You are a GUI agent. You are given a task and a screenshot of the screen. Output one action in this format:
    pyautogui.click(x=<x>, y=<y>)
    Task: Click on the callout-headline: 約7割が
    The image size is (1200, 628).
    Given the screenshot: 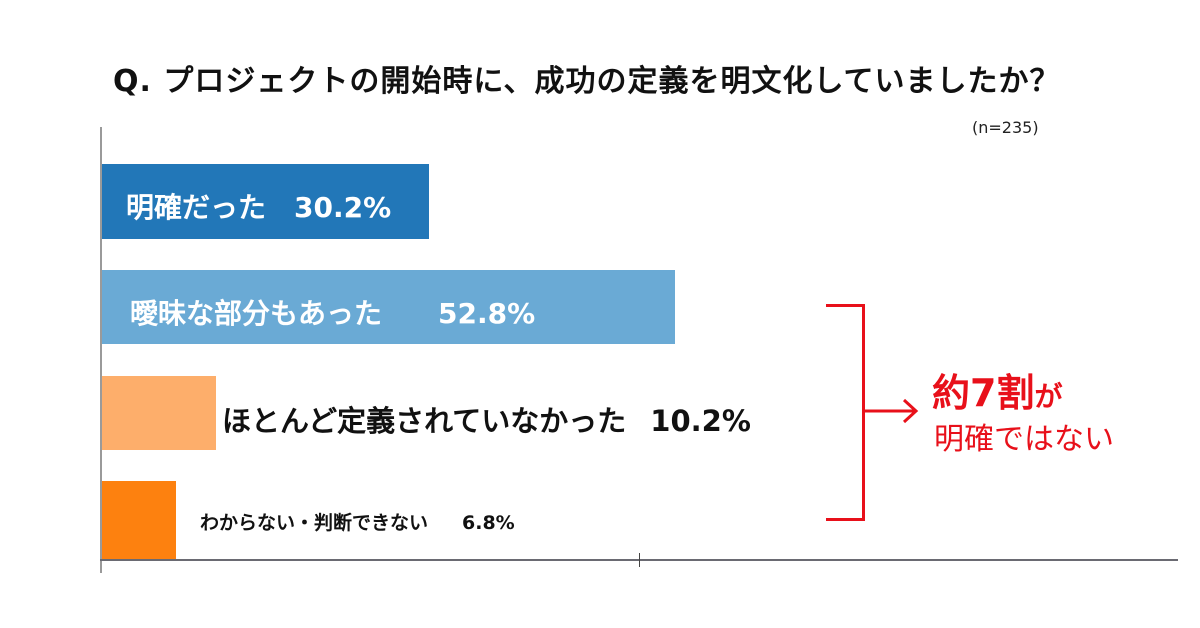 What is the action you would take?
    pyautogui.click(x=997, y=389)
    